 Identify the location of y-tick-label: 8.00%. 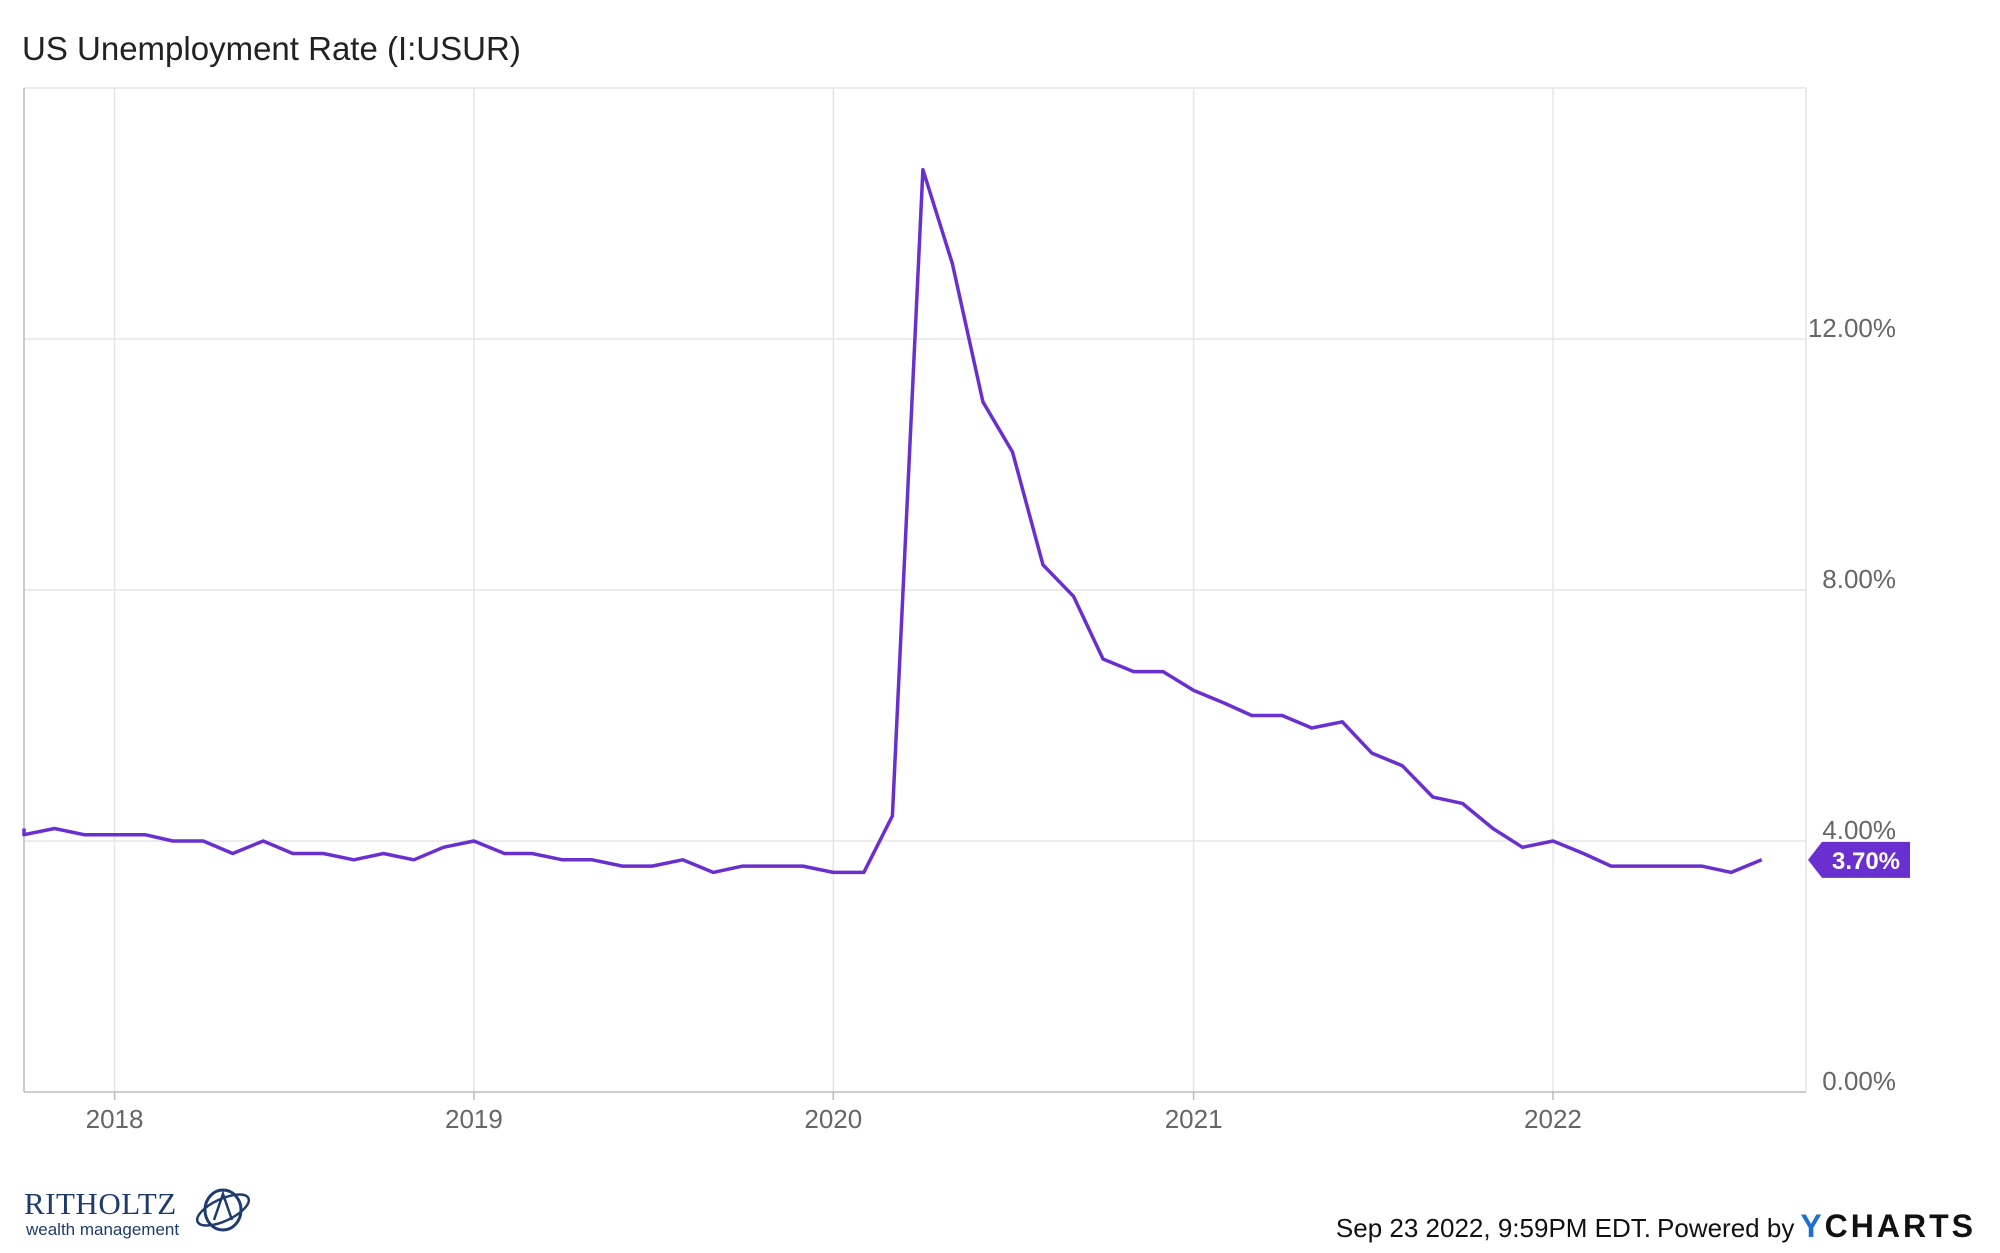
(1859, 579).